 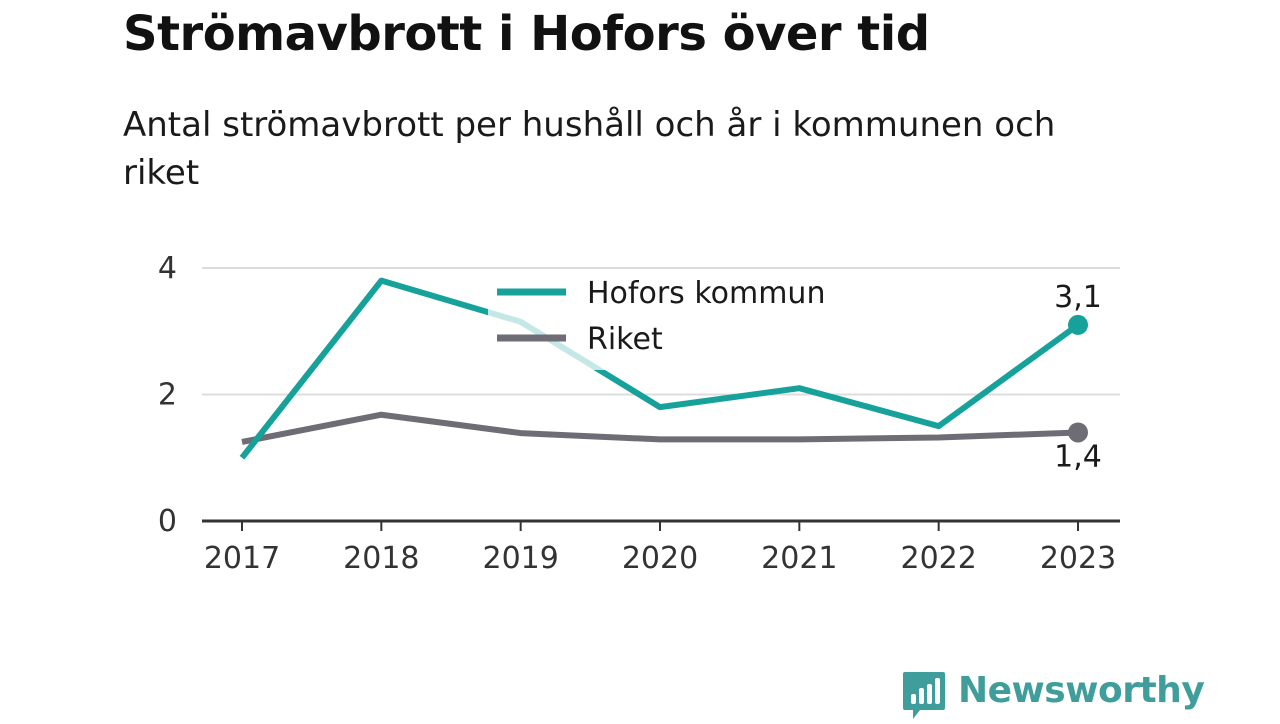 What do you see at coordinates (1078, 297) in the screenshot?
I see `end-value-label: 3,1` at bounding box center [1078, 297].